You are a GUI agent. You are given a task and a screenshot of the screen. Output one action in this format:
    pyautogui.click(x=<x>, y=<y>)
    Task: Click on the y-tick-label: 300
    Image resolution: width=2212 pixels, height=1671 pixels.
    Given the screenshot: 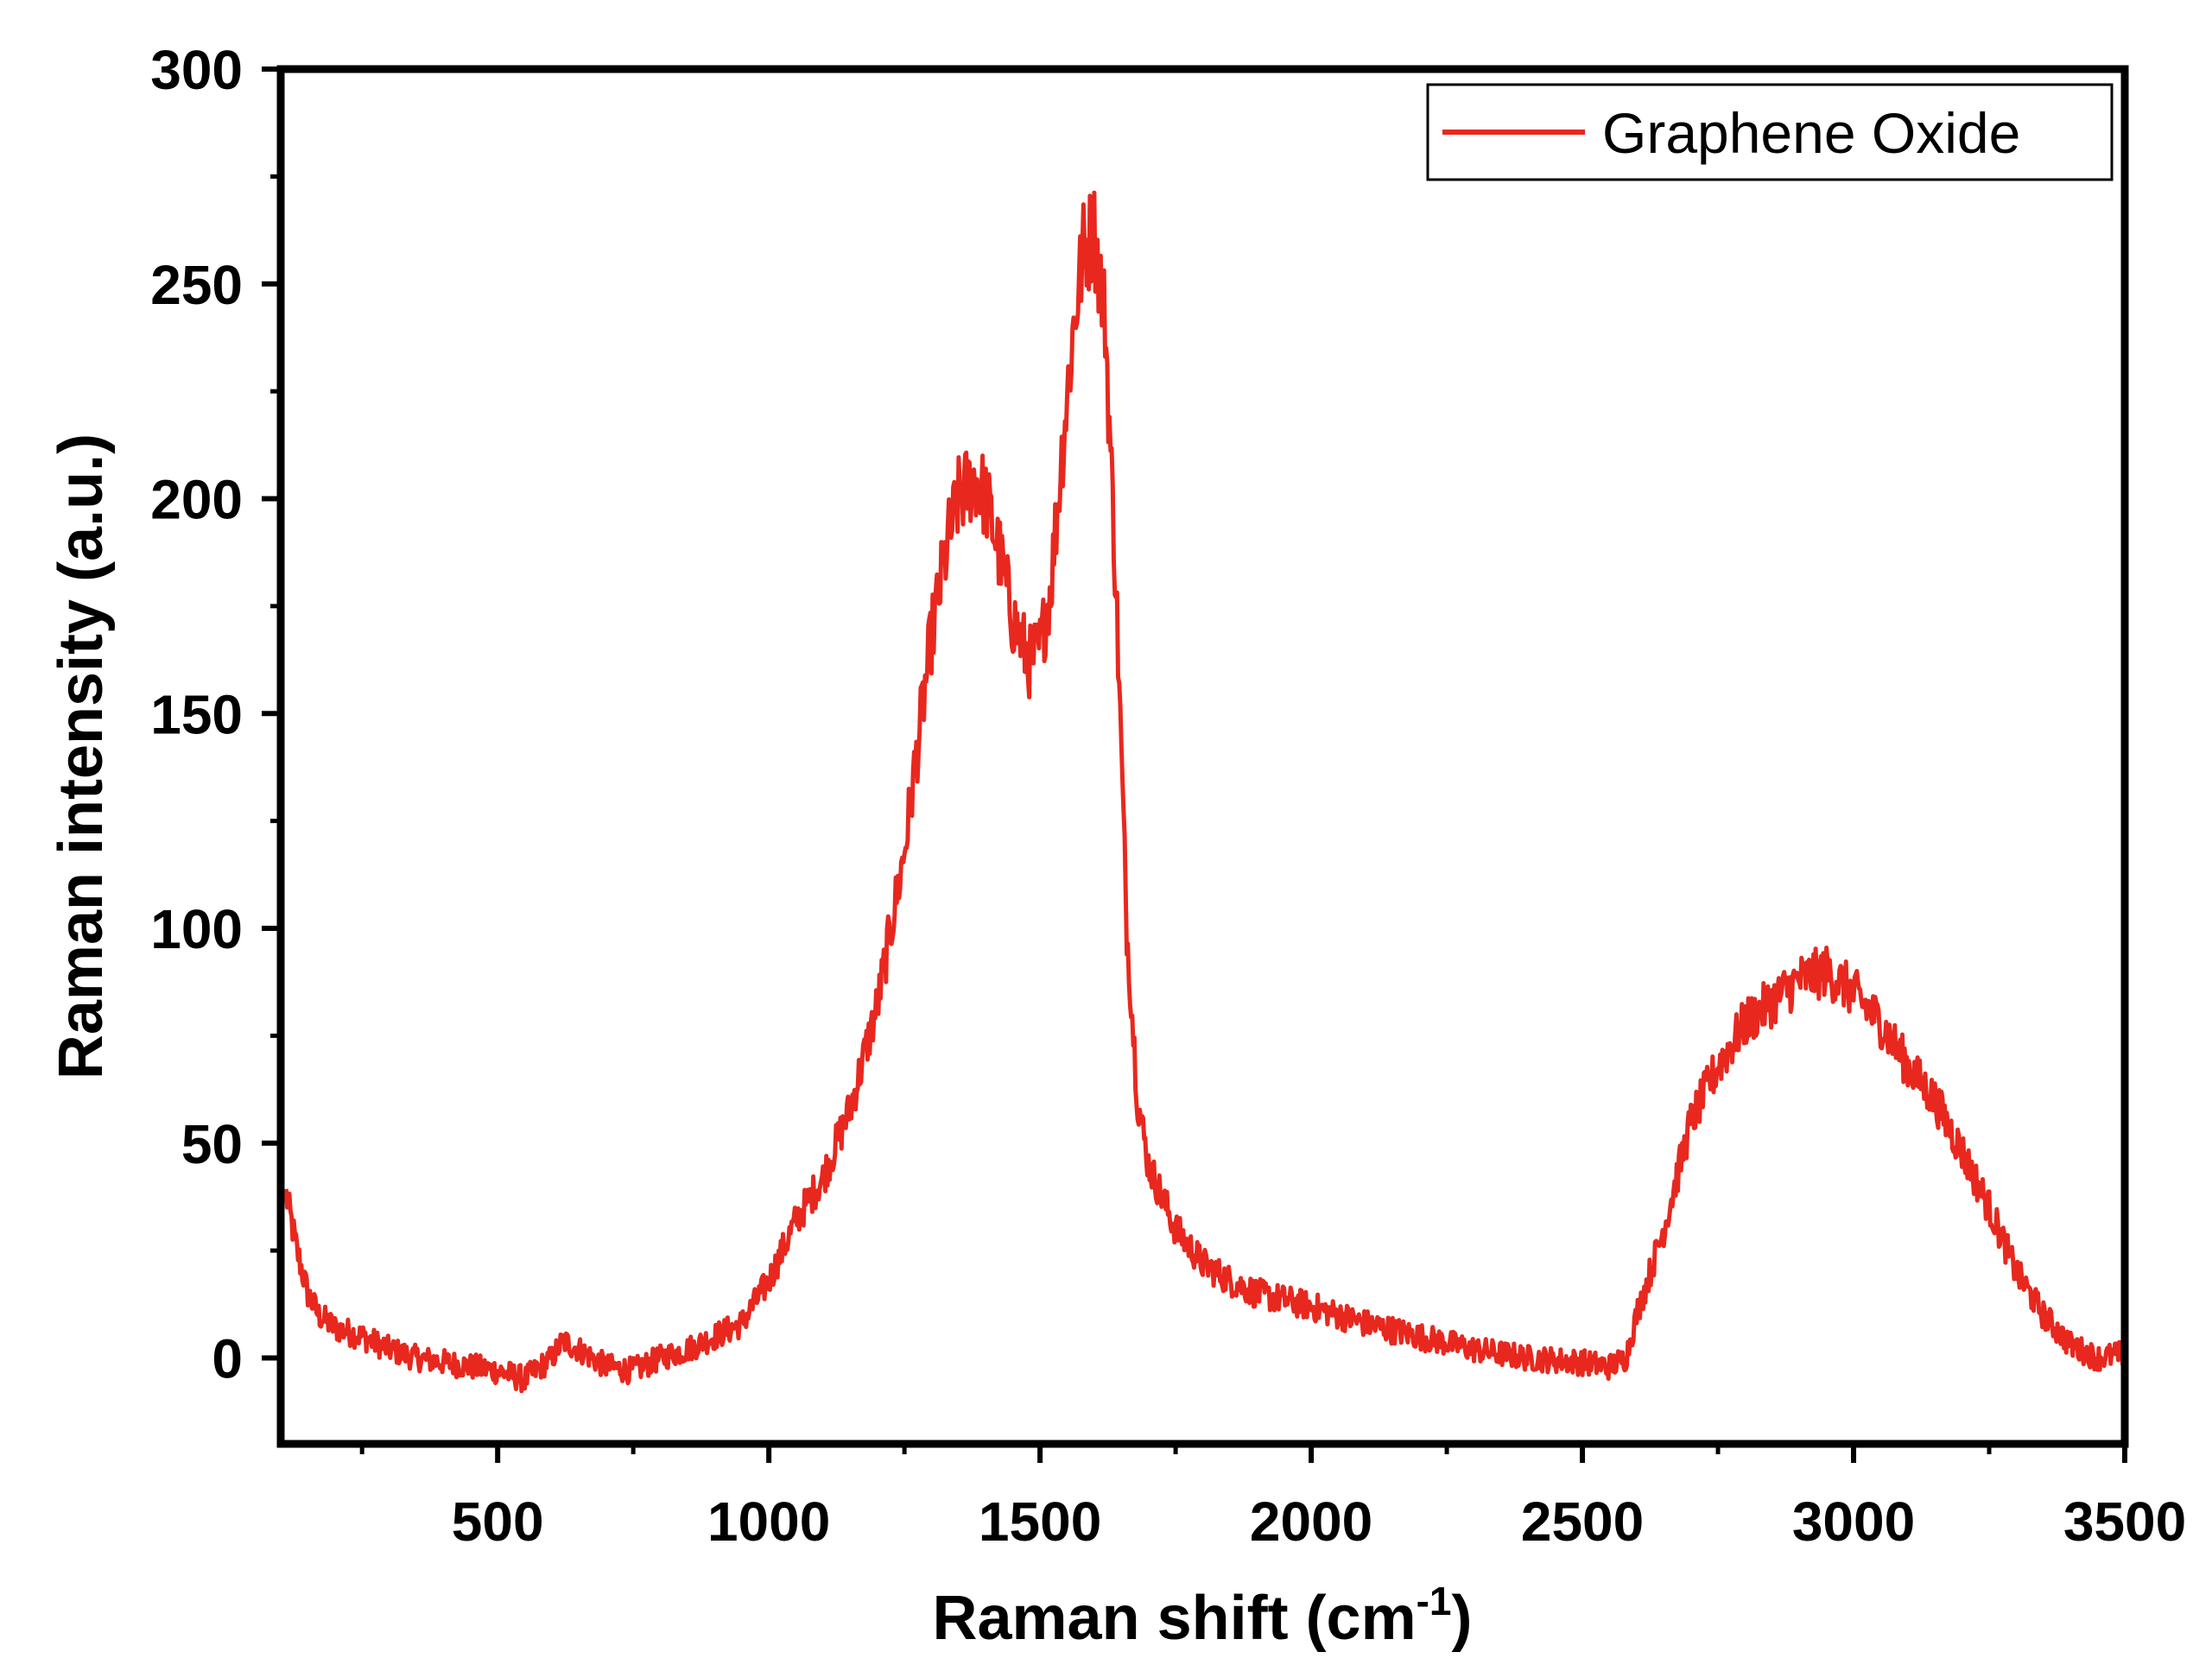 What is the action you would take?
    pyautogui.click(x=196, y=70)
    